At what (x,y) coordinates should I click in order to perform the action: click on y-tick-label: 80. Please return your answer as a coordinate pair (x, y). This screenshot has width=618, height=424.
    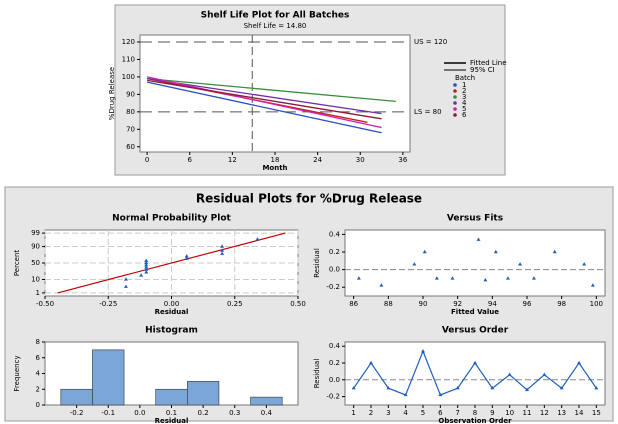
    Looking at the image, I should click on (130, 112).